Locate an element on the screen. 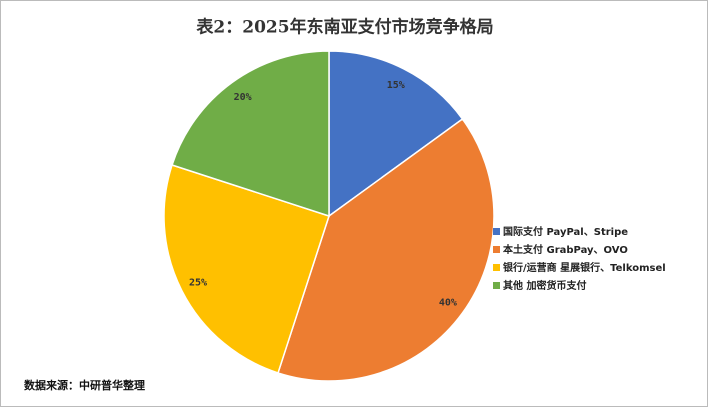 The width and height of the screenshot is (708, 407). data-label: 20% is located at coordinates (243, 97).